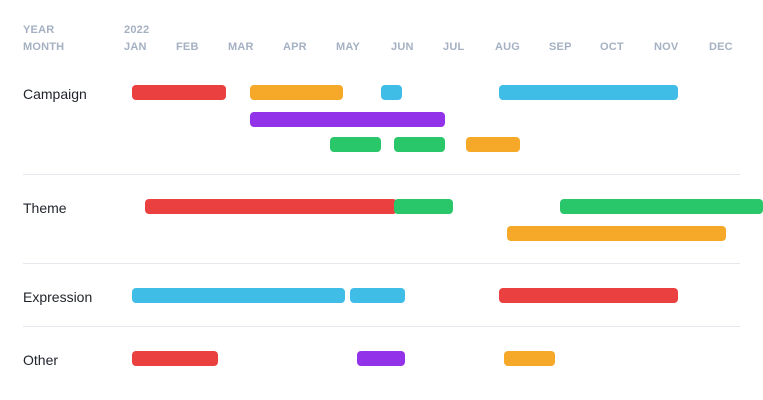  I want to click on month-label-aug: AUG, so click(508, 47).